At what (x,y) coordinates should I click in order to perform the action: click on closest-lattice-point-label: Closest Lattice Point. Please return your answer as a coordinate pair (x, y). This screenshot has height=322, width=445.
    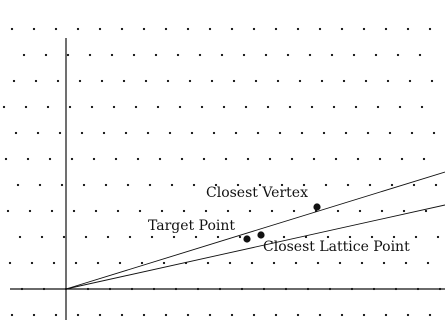
    Looking at the image, I should click on (336, 247).